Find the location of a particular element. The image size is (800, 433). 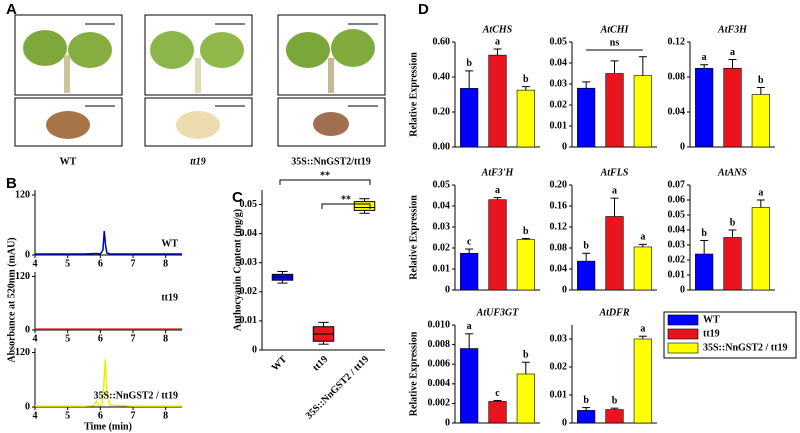

chromatogram-line is located at coordinates (108, 383).